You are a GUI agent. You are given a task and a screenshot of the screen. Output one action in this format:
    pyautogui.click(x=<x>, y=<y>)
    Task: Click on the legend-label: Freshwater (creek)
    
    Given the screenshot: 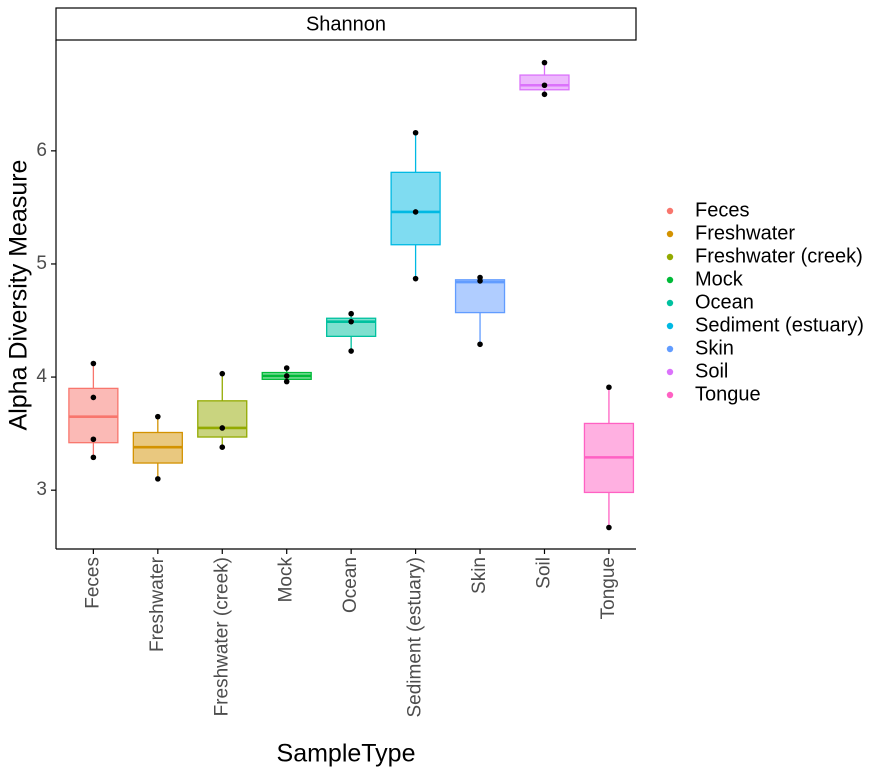 What is the action you would take?
    pyautogui.click(x=779, y=256)
    